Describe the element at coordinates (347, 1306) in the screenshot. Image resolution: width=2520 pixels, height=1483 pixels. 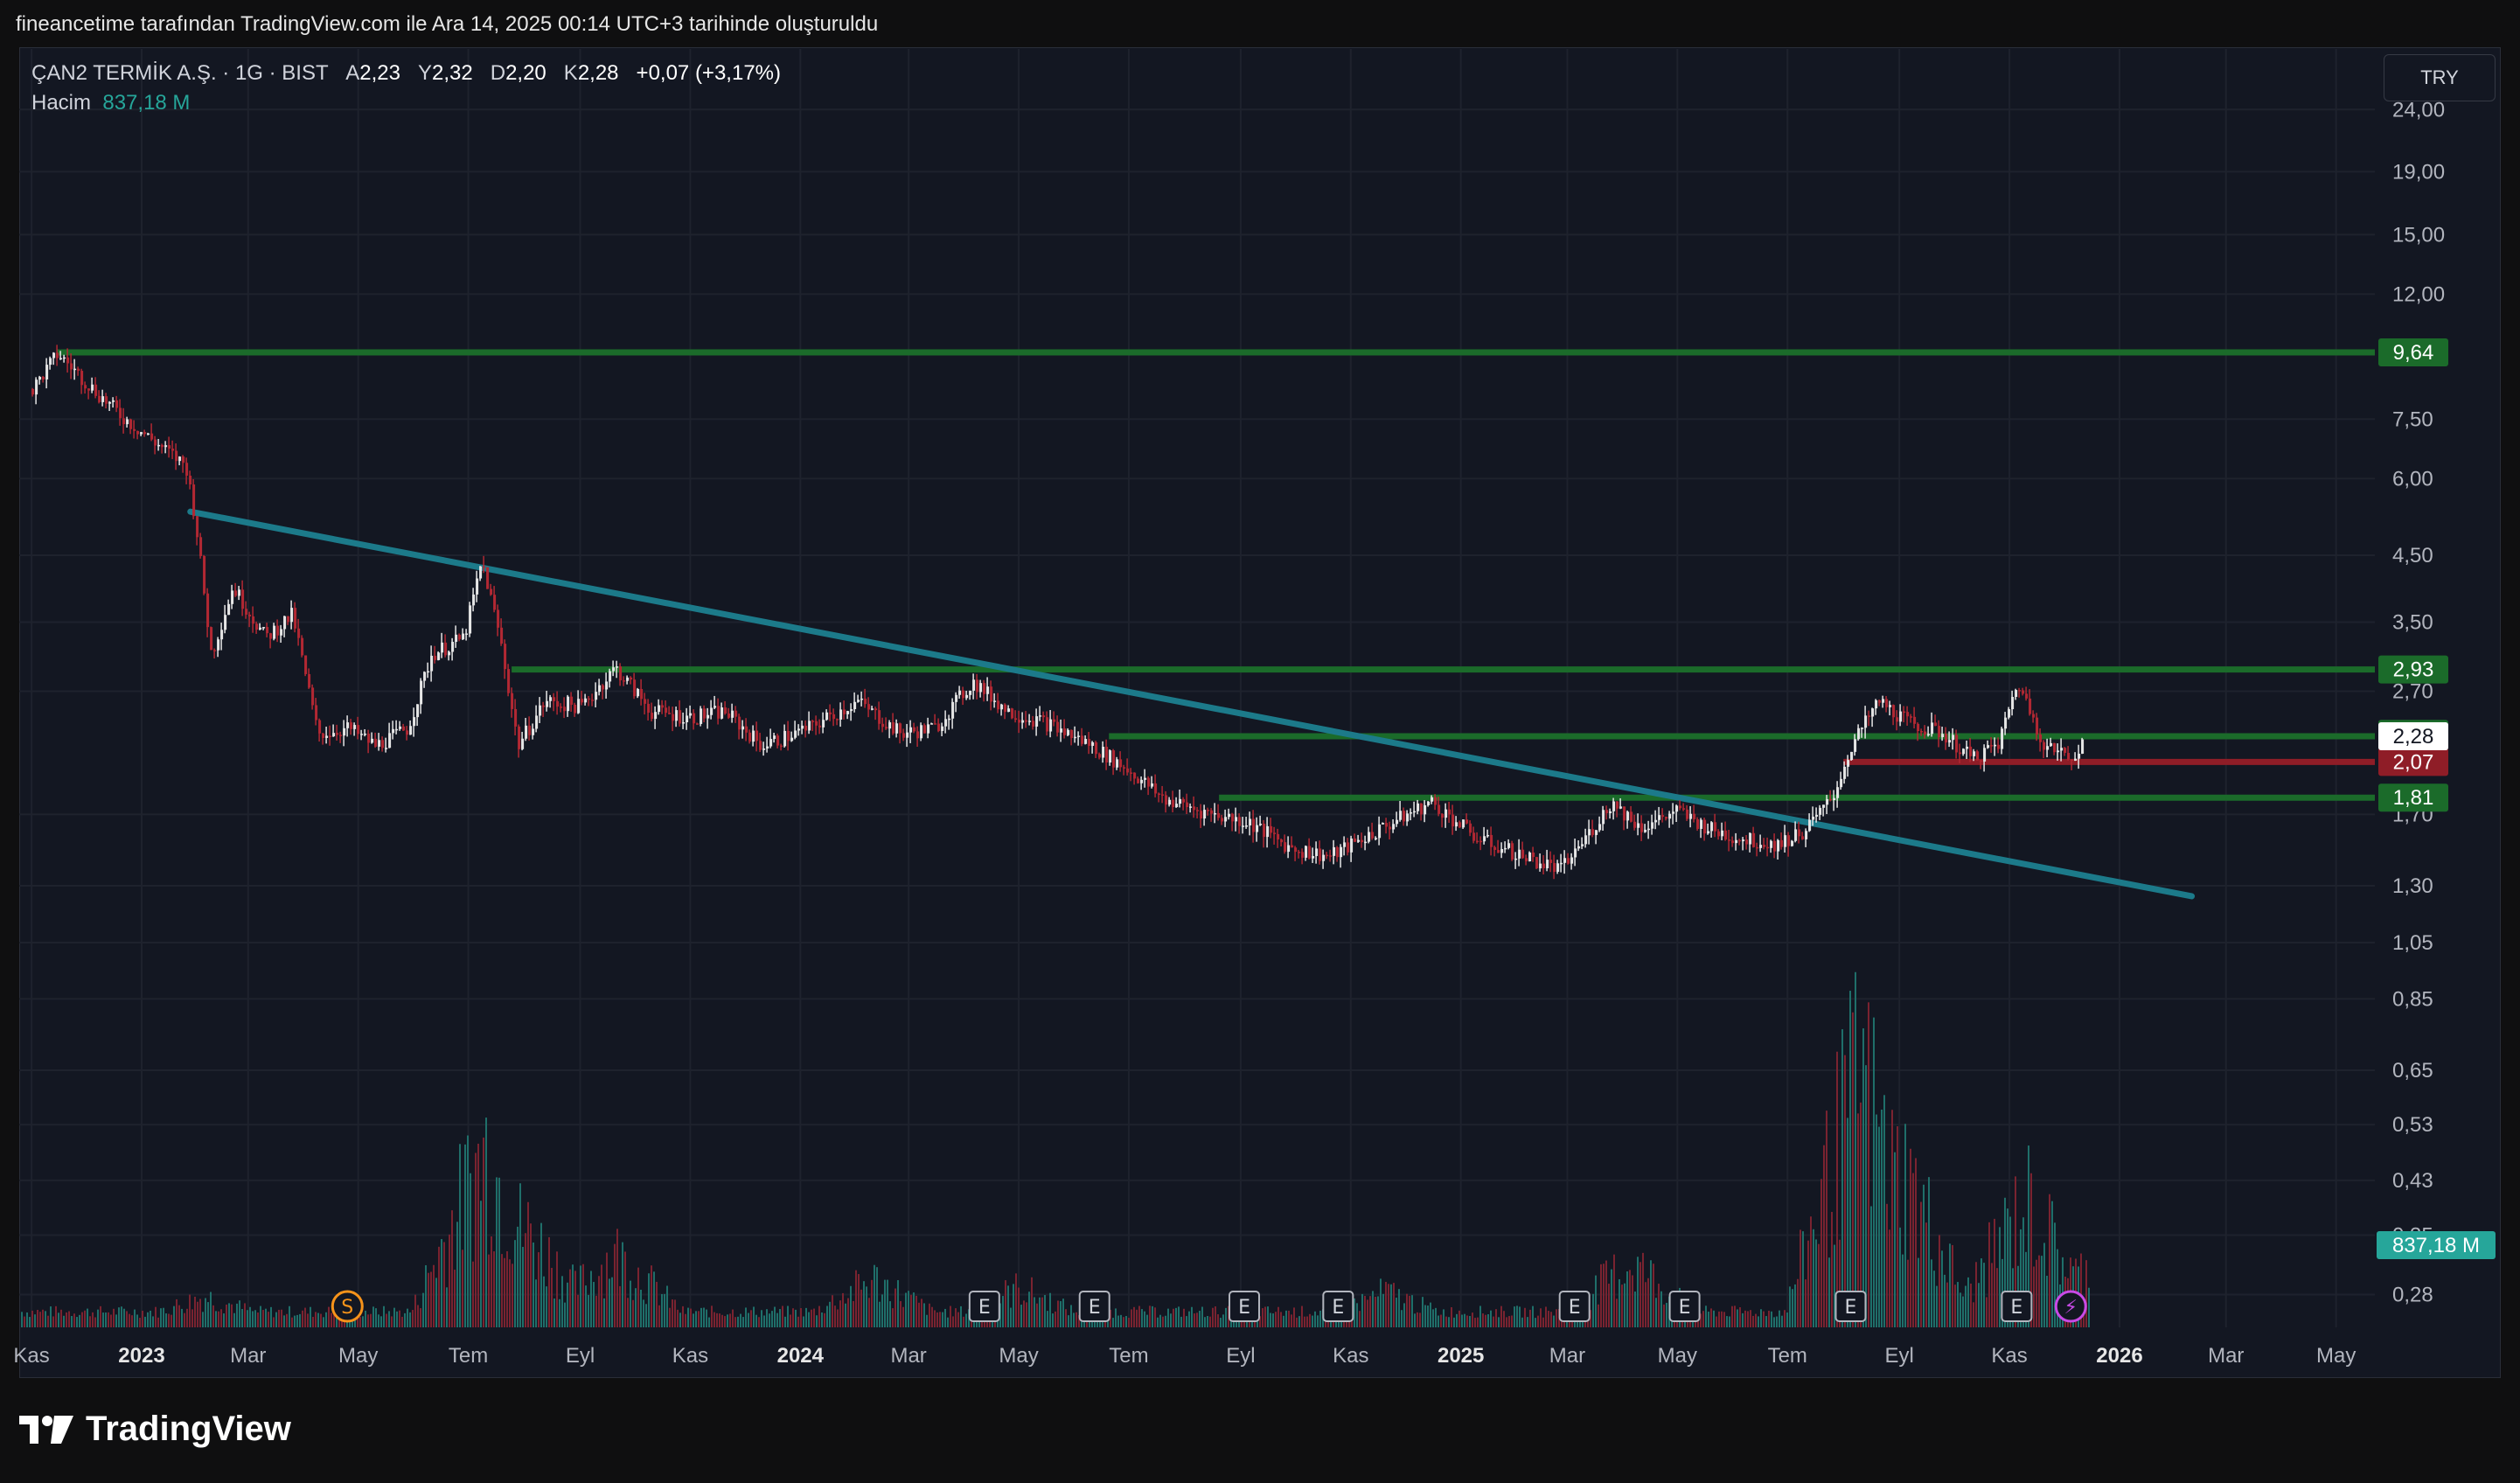
I see `split-marker-icon` at that location.